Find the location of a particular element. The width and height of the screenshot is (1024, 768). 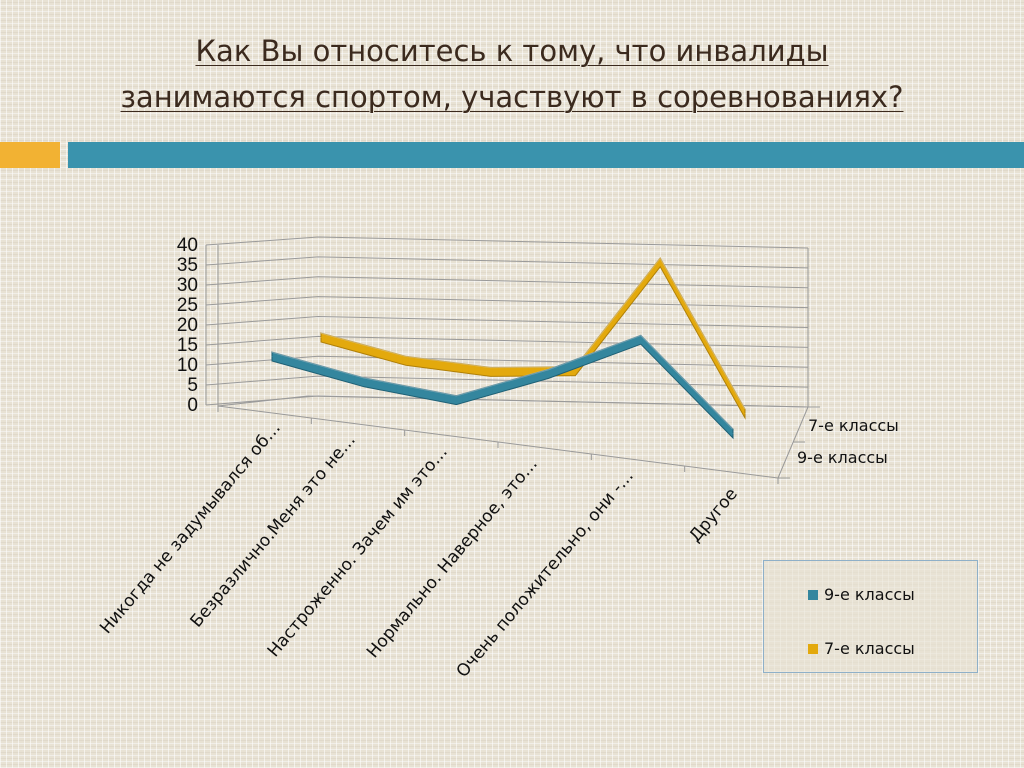

legend-label-7: 7-е классы is located at coordinates (869, 648).